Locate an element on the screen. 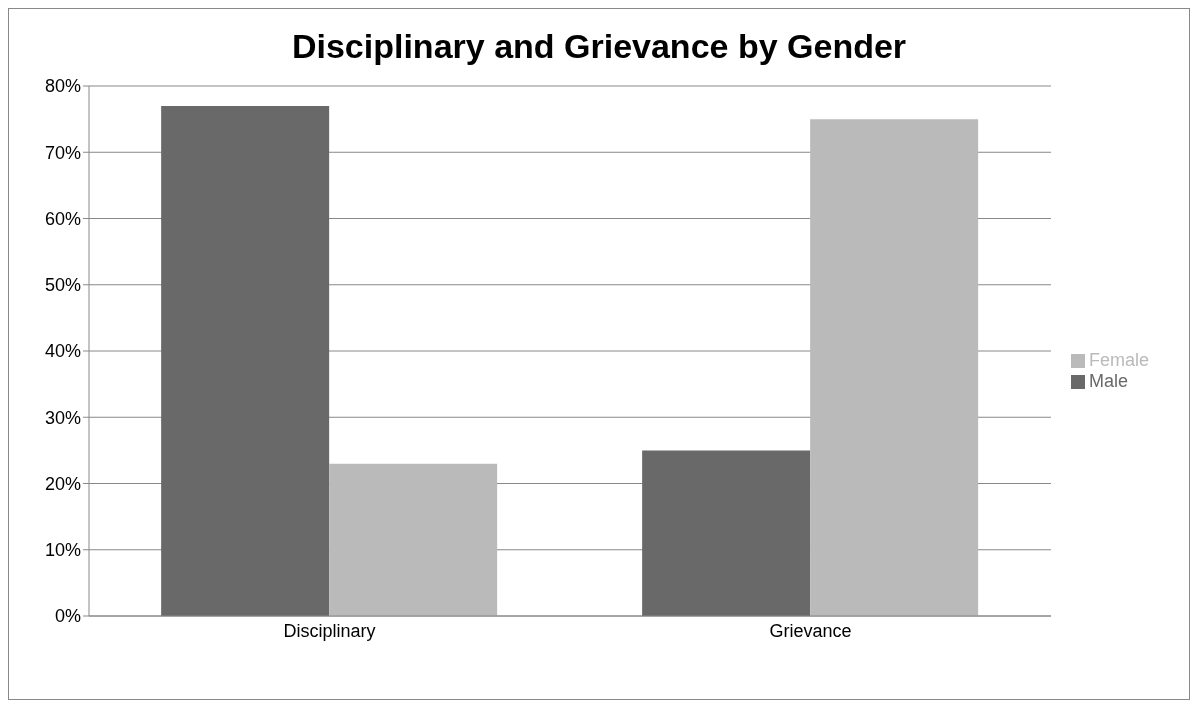 Image resolution: width=1197 pixels, height=706 pixels. y-tick-label: 80% is located at coordinates (62, 86).